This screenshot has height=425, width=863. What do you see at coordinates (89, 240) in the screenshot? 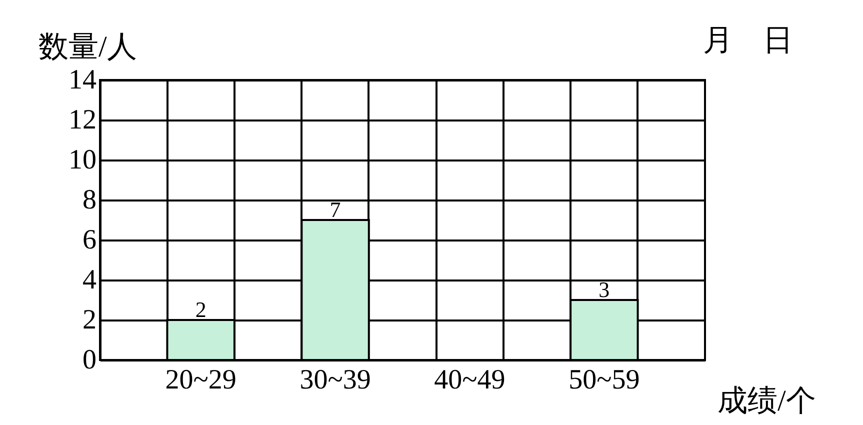
I see `y-tick-label: 6` at bounding box center [89, 240].